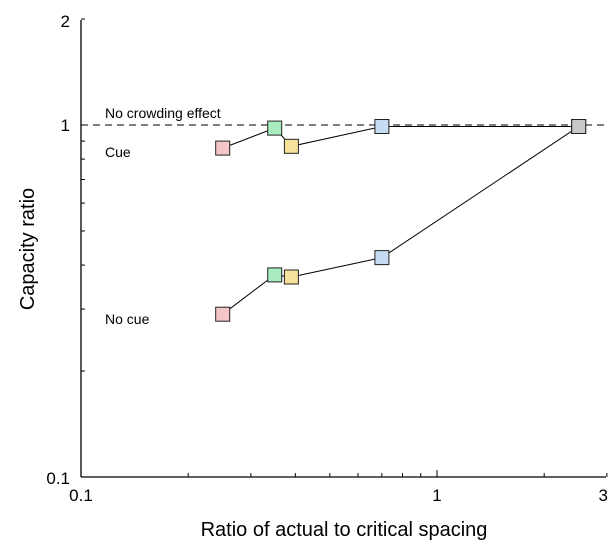 The width and height of the screenshot is (608, 543). Describe the element at coordinates (28, 249) in the screenshot. I see `y-axis-label: Capacity ratio` at that location.